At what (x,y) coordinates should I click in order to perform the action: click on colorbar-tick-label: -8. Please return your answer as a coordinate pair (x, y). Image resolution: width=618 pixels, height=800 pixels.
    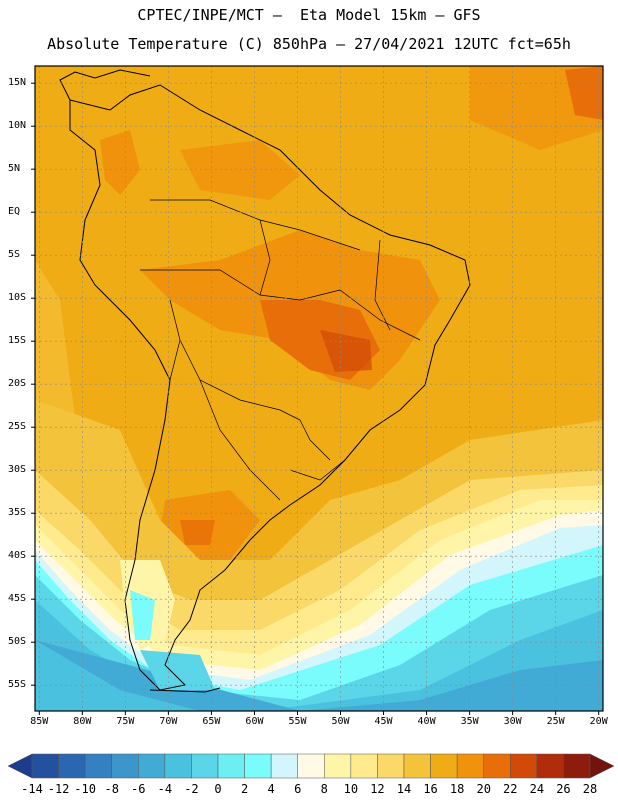
    Looking at the image, I should click on (111, 789).